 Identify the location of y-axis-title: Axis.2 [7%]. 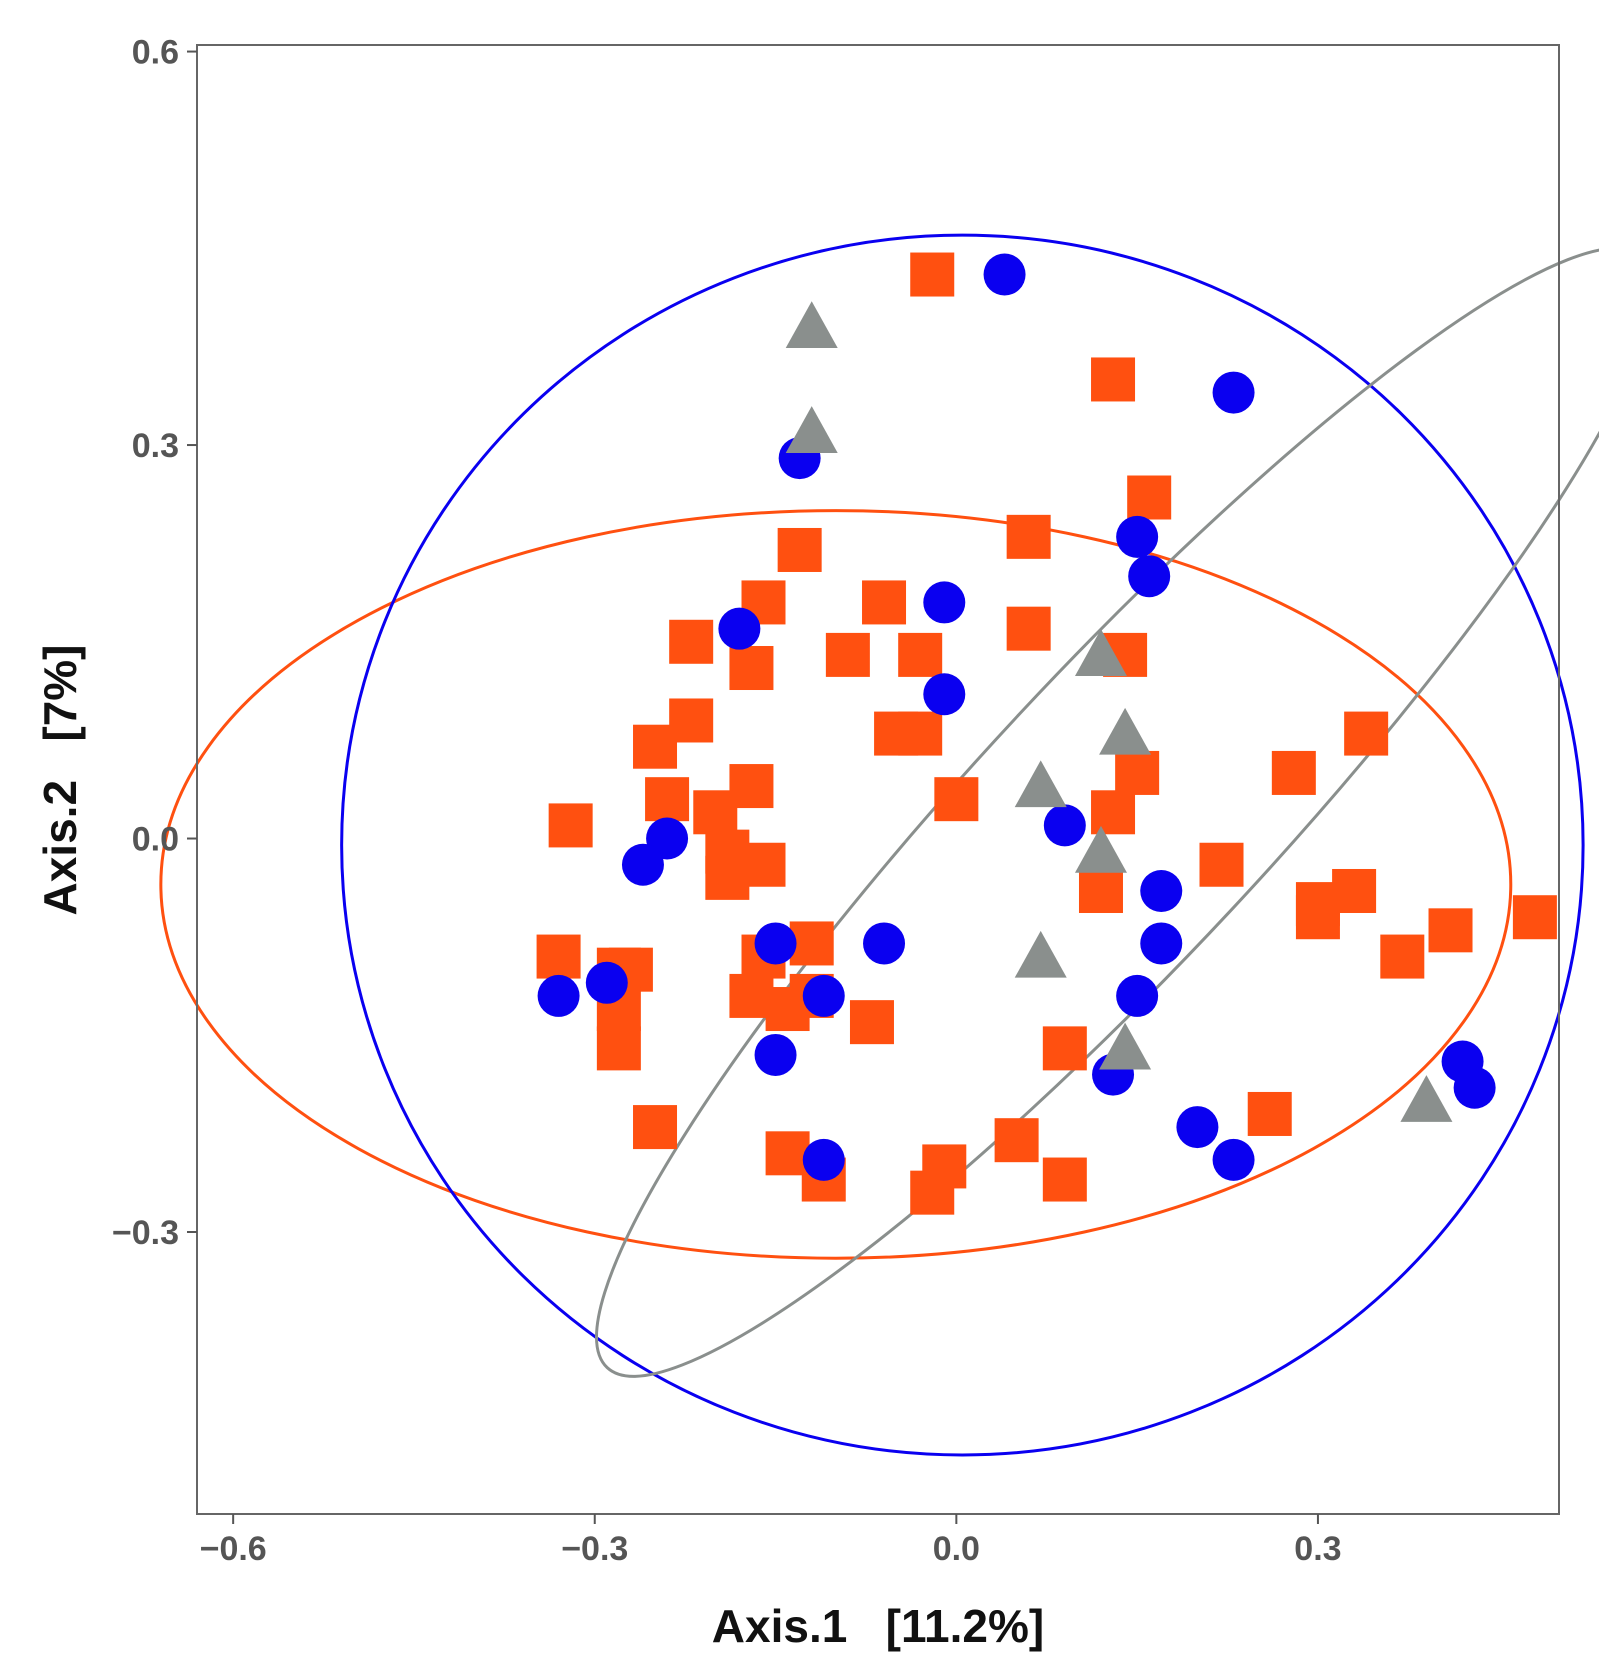
(60, 780).